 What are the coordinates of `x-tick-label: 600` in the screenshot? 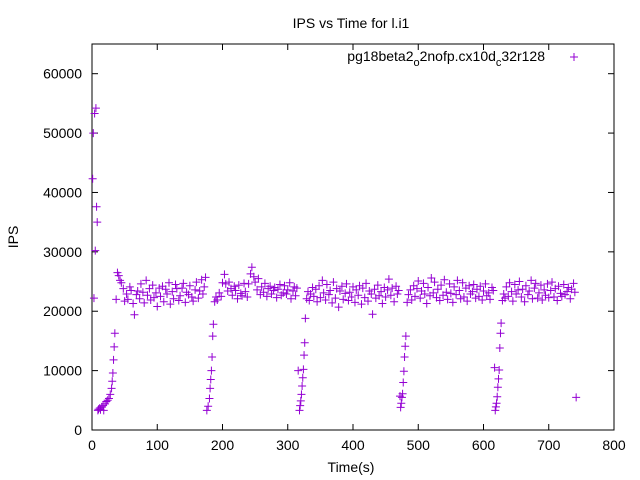 It's located at (484, 445).